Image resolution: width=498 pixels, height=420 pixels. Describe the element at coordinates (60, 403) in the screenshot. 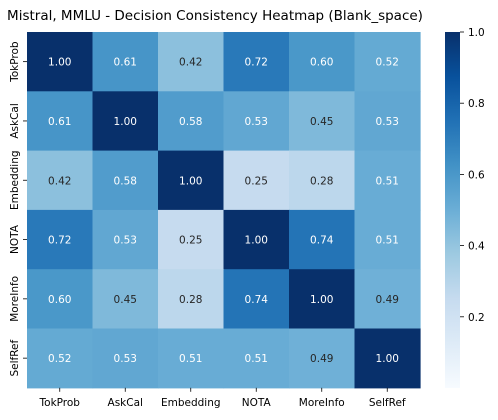

I see `x-tick-label: TokProb` at that location.